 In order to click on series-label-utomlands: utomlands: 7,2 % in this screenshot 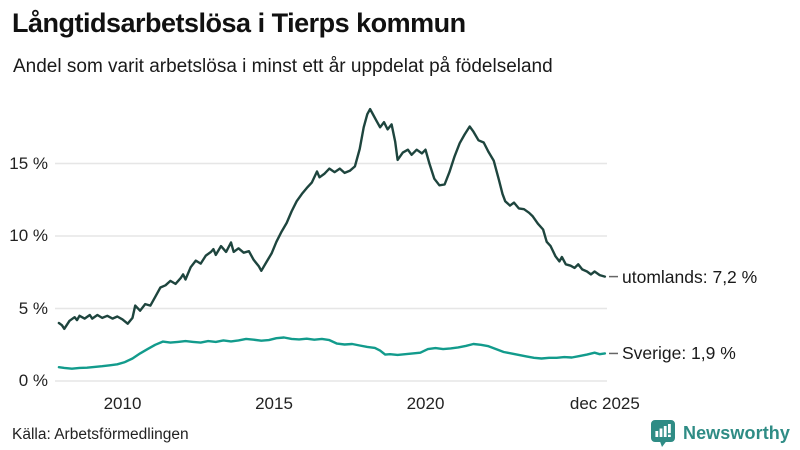, I will do `click(690, 276)`.